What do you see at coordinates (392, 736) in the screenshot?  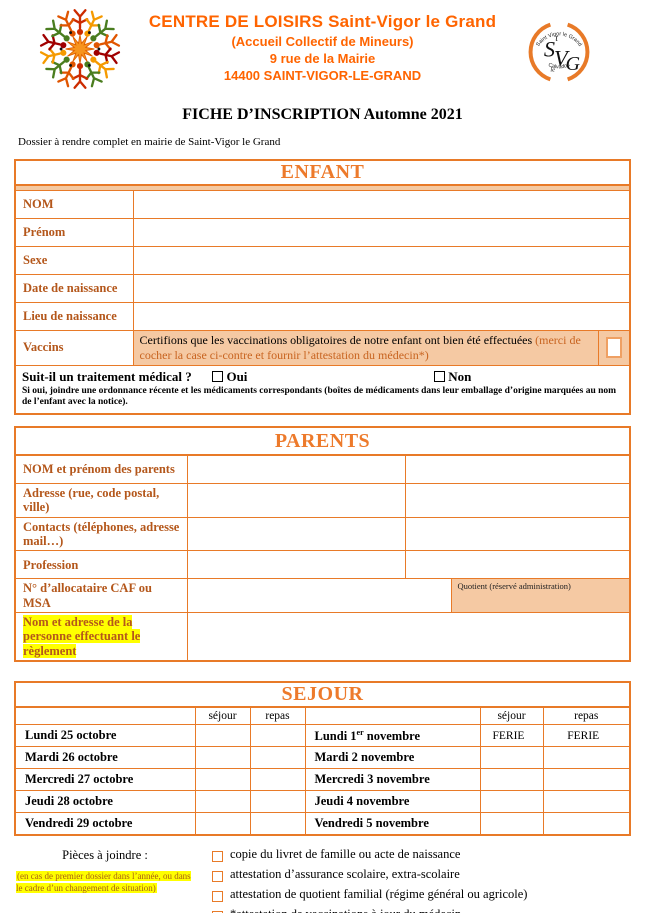 I see `date-label: Lundi 1er novembre` at bounding box center [392, 736].